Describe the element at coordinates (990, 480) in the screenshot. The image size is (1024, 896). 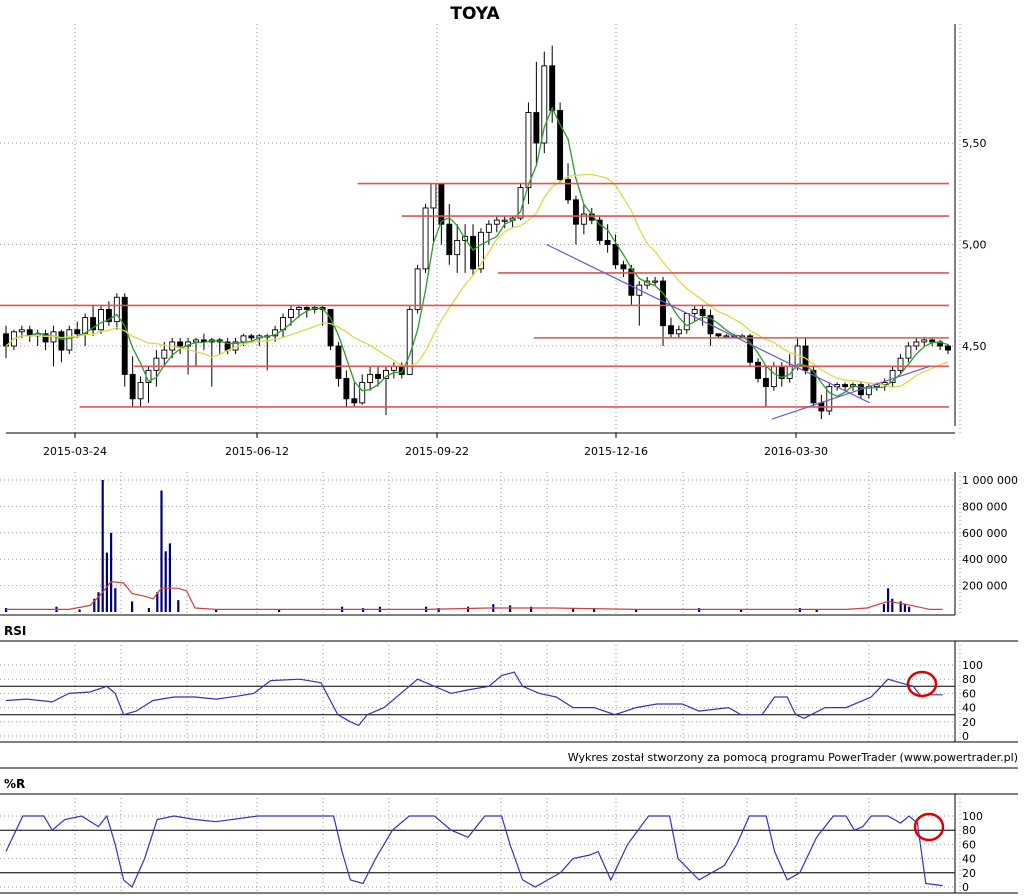
I see `volume-tick-label: 1 000 000` at that location.